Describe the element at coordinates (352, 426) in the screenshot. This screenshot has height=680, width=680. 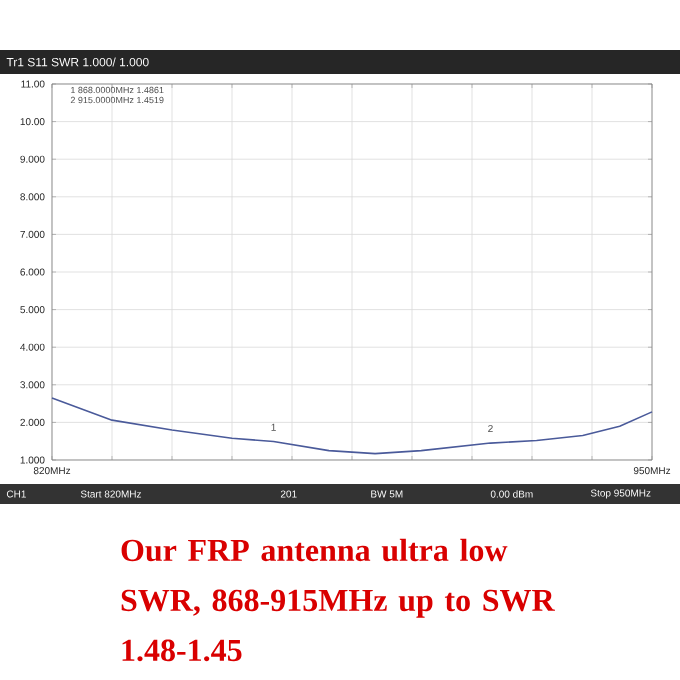
I see `line-series` at that location.